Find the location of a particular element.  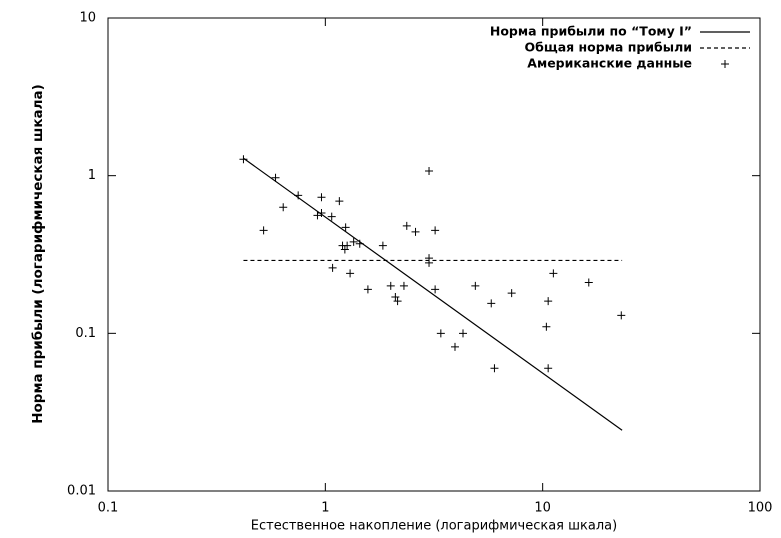

x-tick-label: 10 is located at coordinates (542, 508).